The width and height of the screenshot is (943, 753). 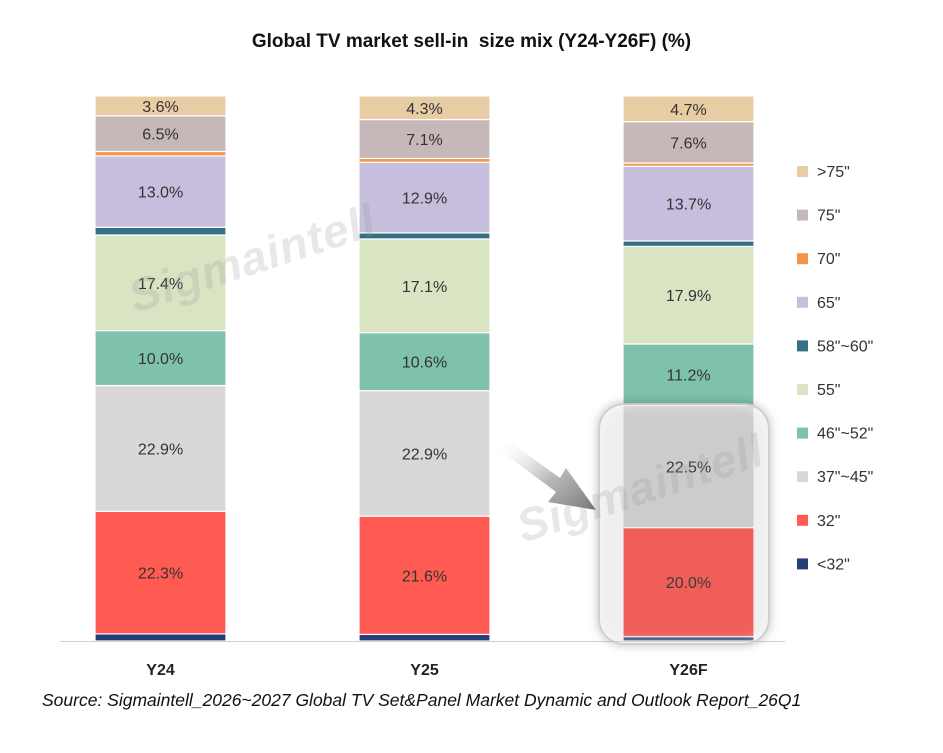 What do you see at coordinates (833, 564) in the screenshot?
I see `legend-label: <32"` at bounding box center [833, 564].